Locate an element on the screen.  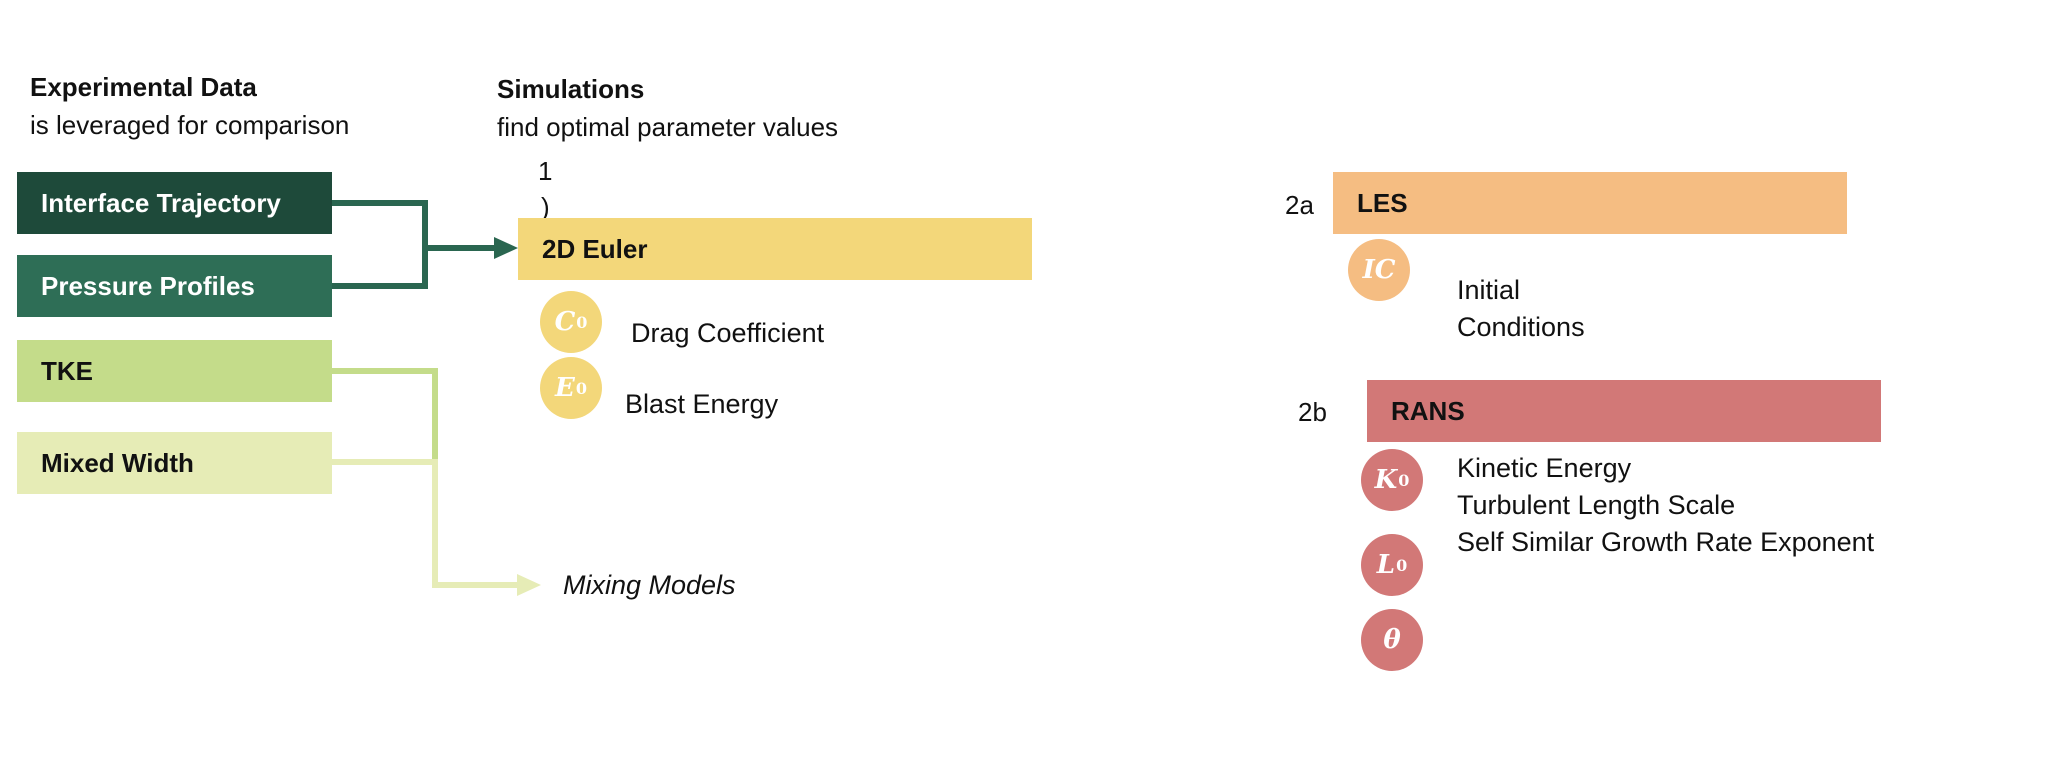
initial-conditions-icon: IC is located at coordinates (1379, 270).